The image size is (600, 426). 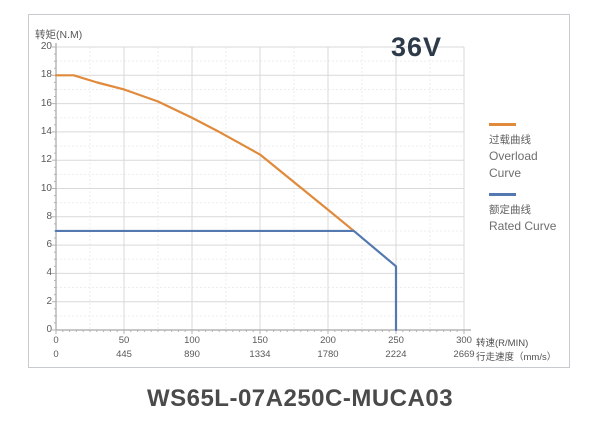 I want to click on legend-label-overload-zh: 过载曲线, so click(x=510, y=140).